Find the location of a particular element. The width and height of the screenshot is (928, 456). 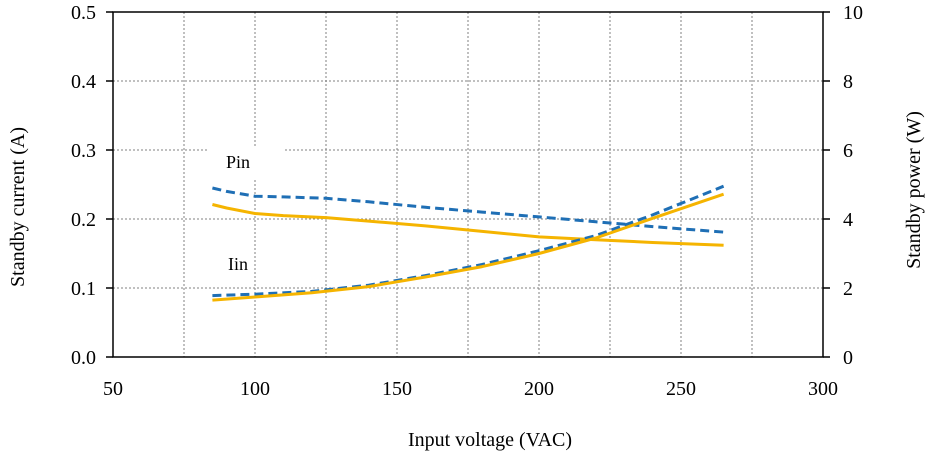

pin-label-bg is located at coordinates (246, 163).